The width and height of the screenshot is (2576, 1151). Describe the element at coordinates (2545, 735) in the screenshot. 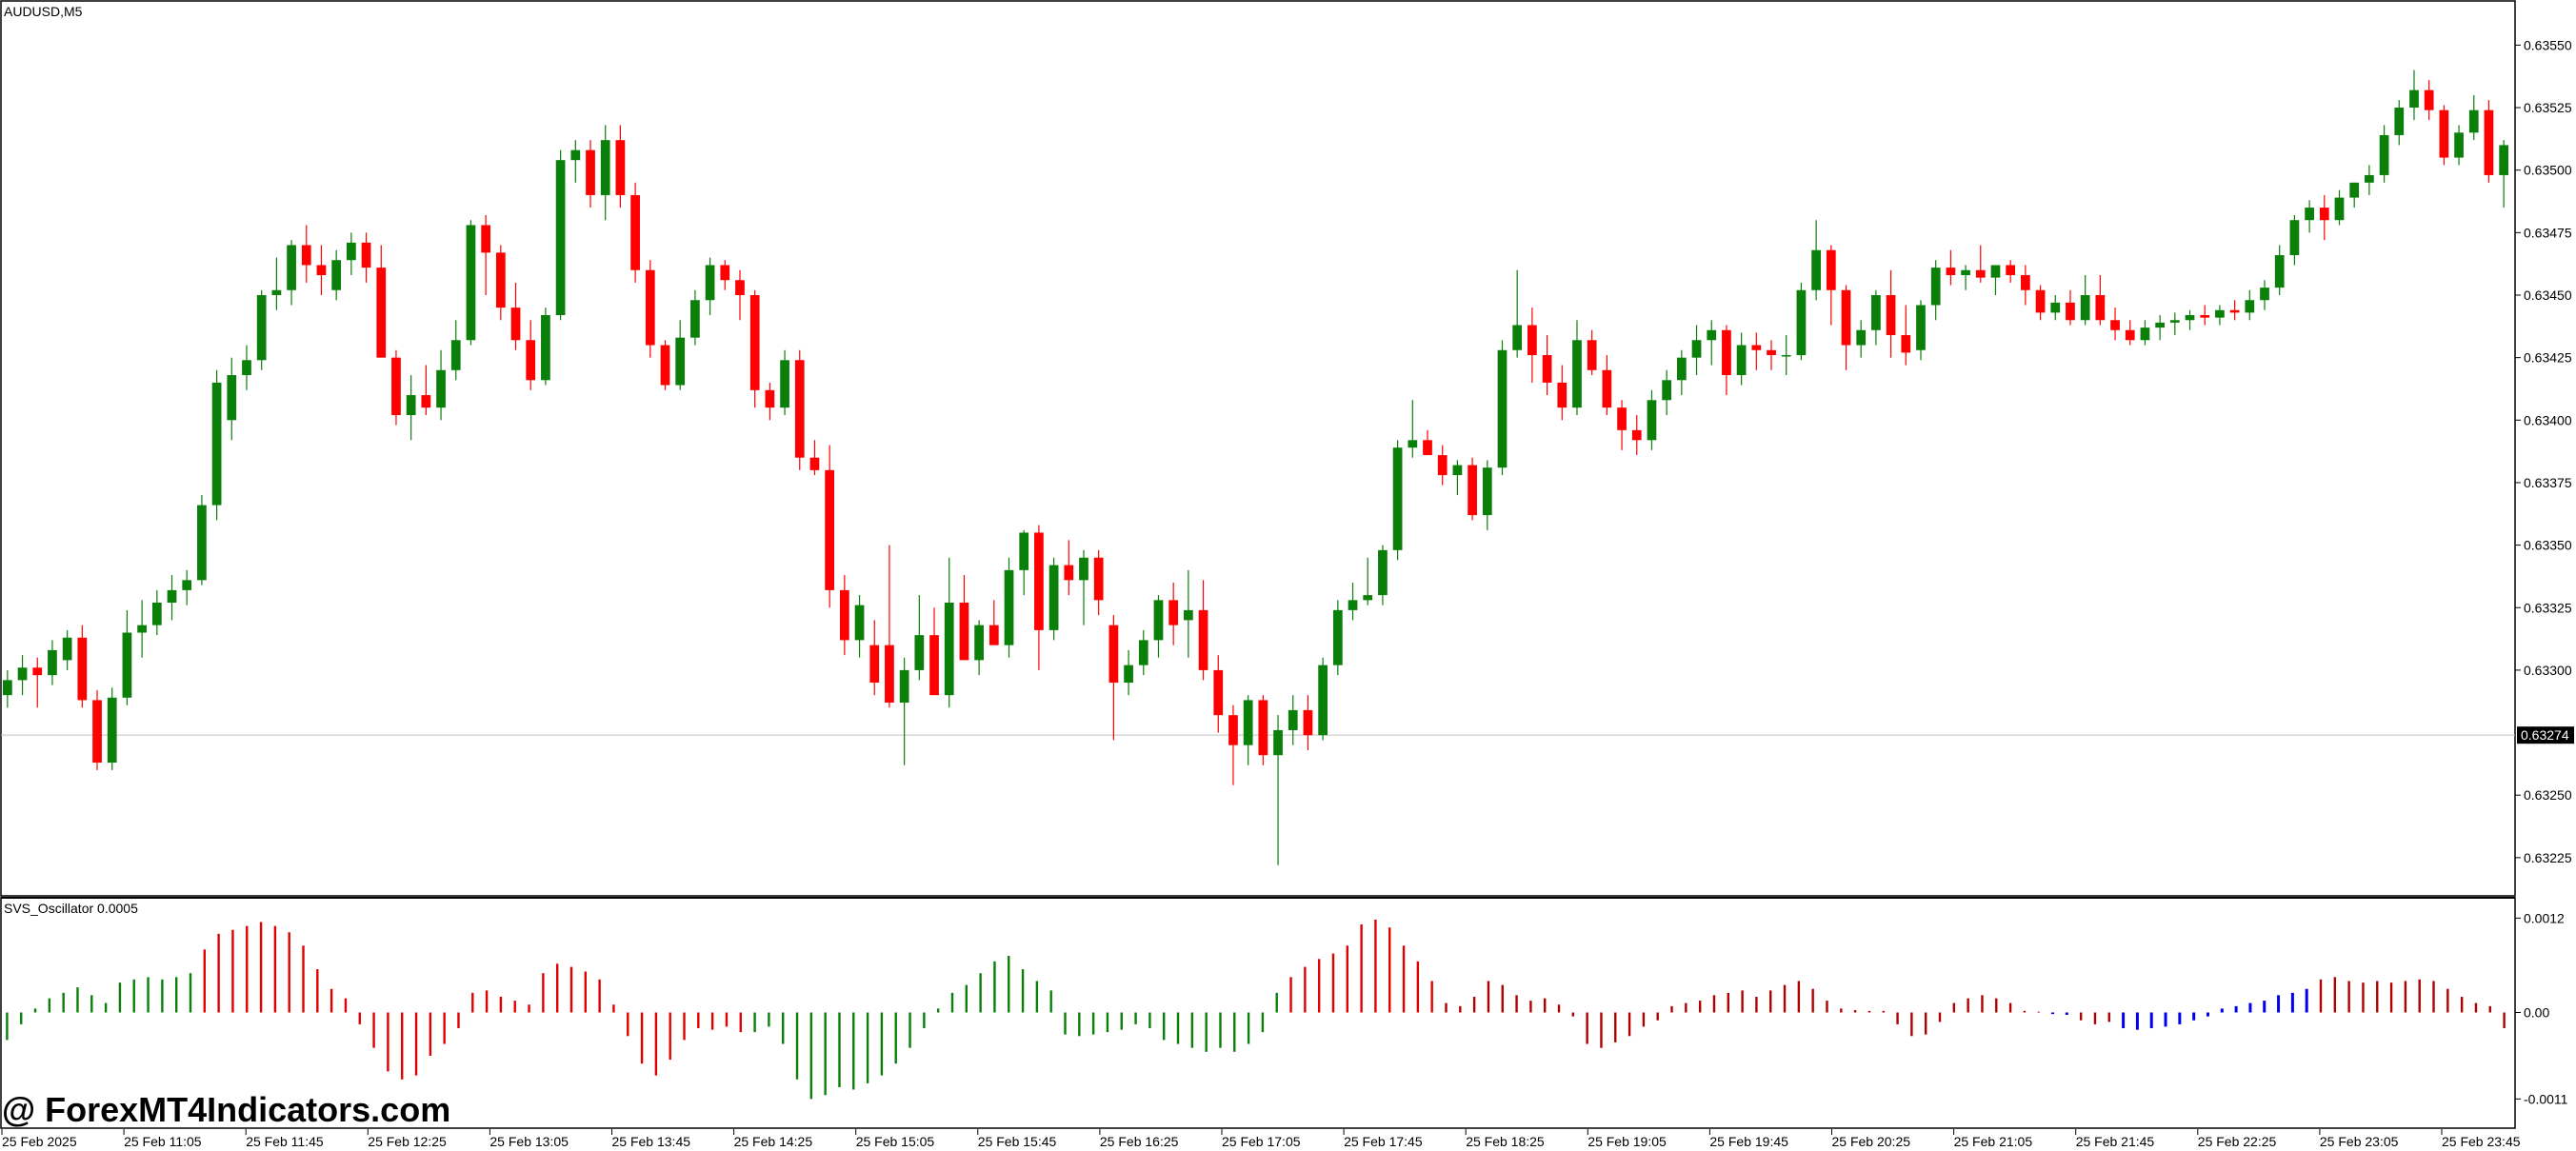

I see `price-tag-label: 0.63274` at that location.